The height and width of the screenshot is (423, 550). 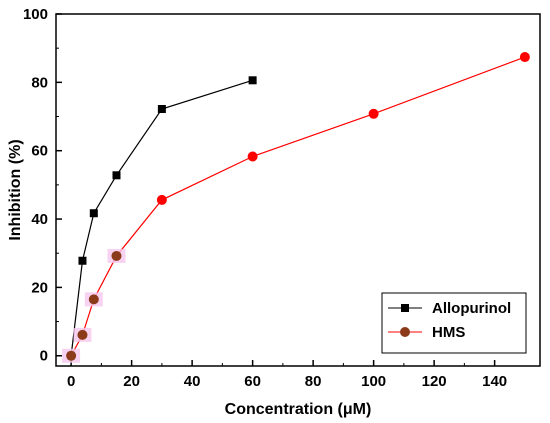 What do you see at coordinates (405, 332) in the screenshot?
I see `legend-marker-hms` at bounding box center [405, 332].